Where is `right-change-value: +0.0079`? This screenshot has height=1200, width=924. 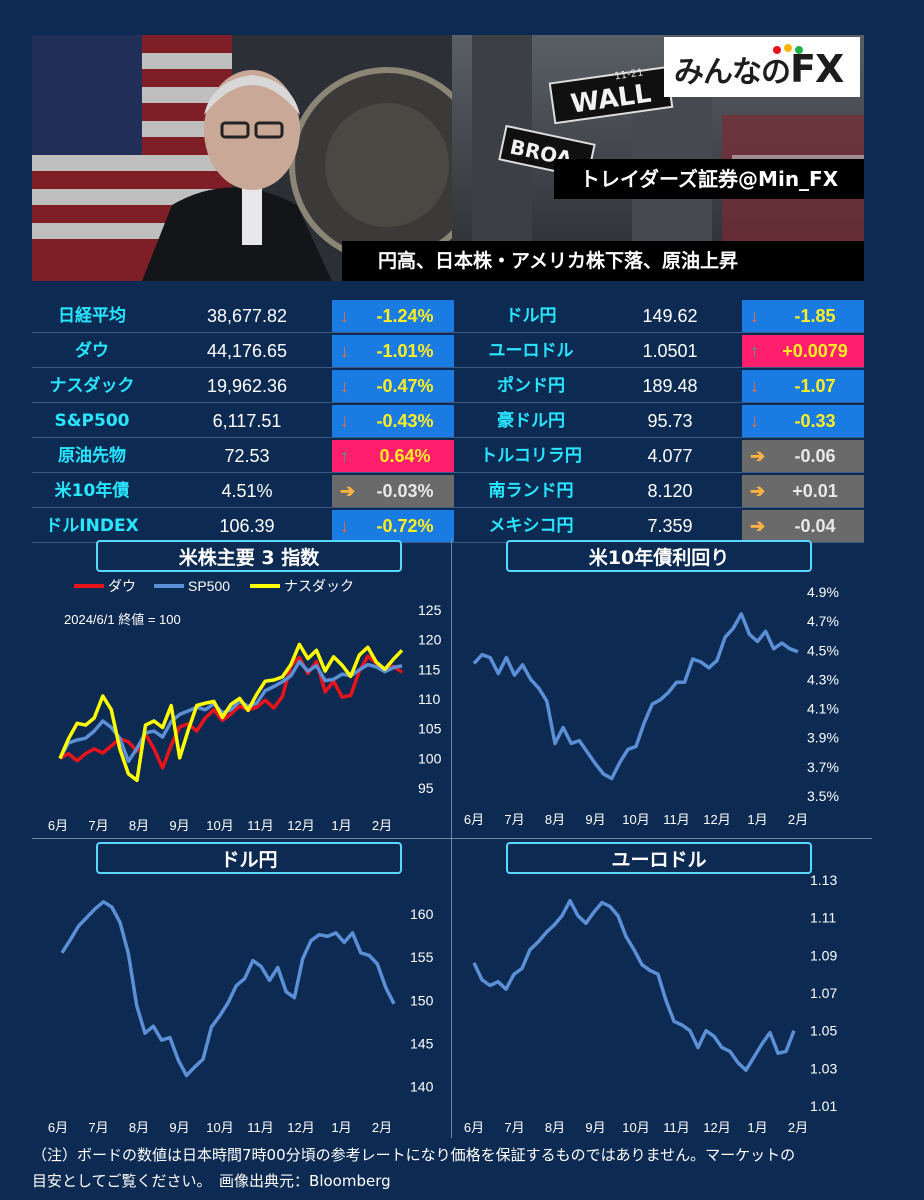 right-change-value: +0.0079 is located at coordinates (815, 351).